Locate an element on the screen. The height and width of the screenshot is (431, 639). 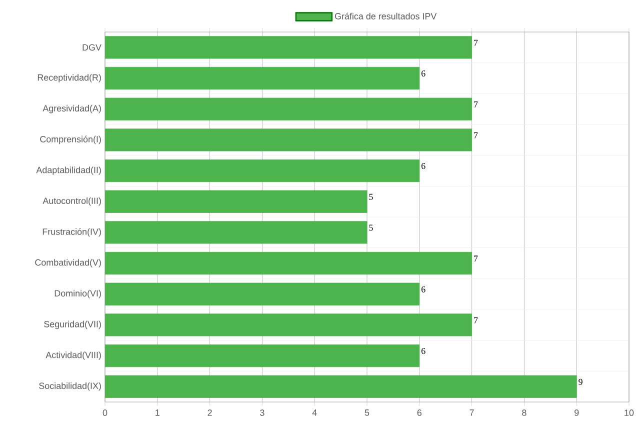
x-tick-label: 2 is located at coordinates (210, 413).